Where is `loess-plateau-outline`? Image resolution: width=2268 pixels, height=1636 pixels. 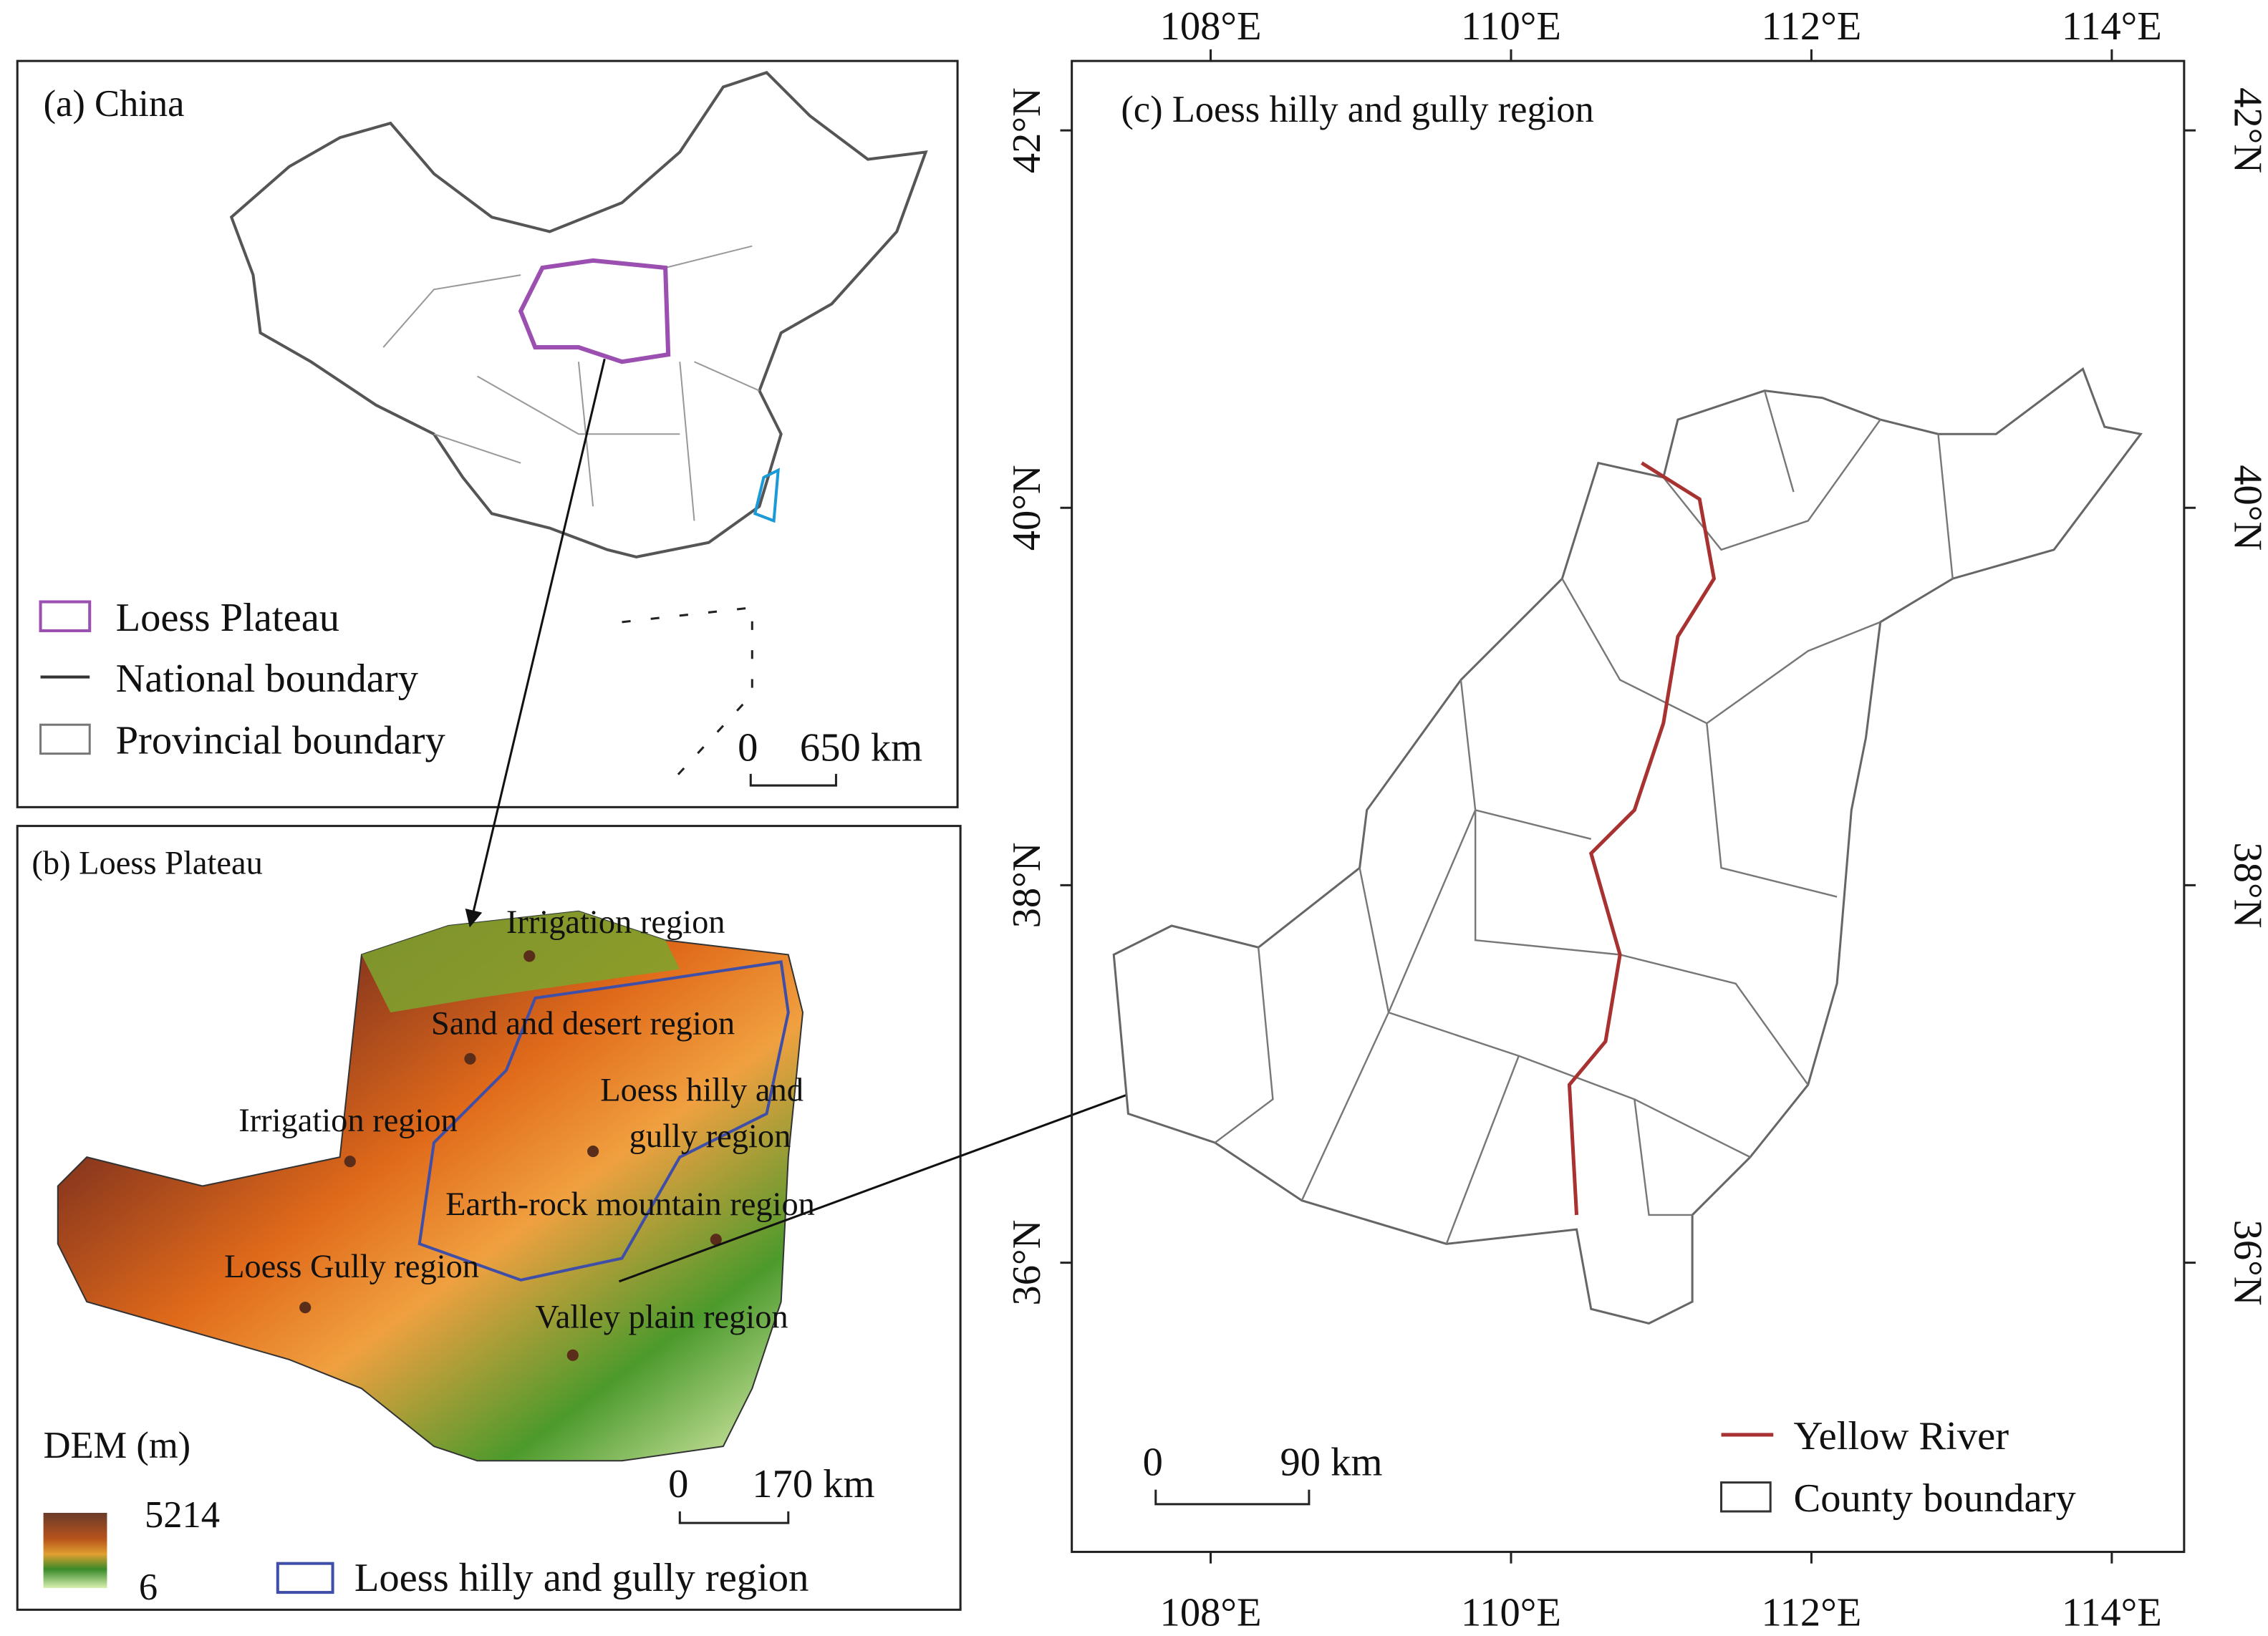 loess-plateau-outline is located at coordinates (594, 311).